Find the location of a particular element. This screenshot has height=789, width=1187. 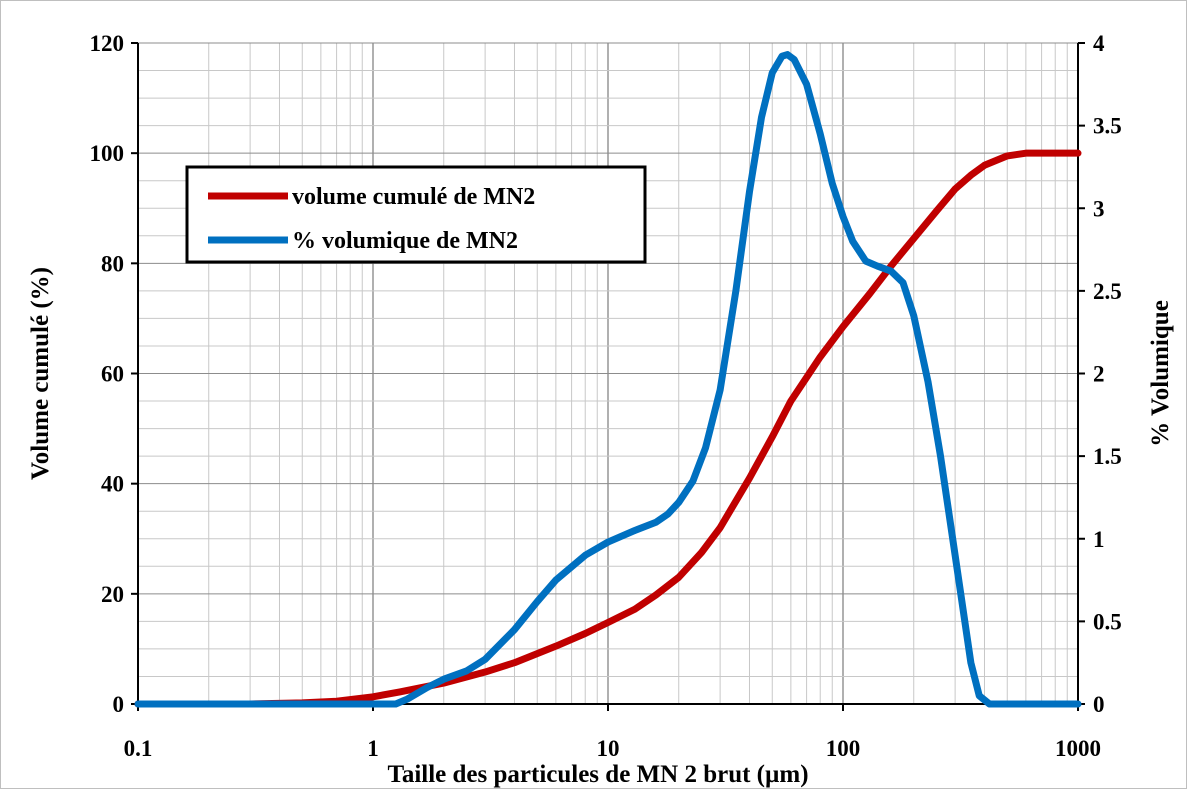

y-right-tick-label: 4 is located at coordinates (1099, 43).